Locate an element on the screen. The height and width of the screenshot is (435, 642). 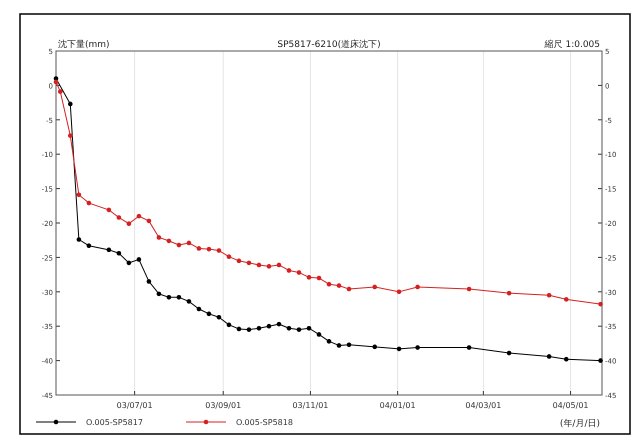
x-tick-label: 03/09/01 is located at coordinates (223, 405).